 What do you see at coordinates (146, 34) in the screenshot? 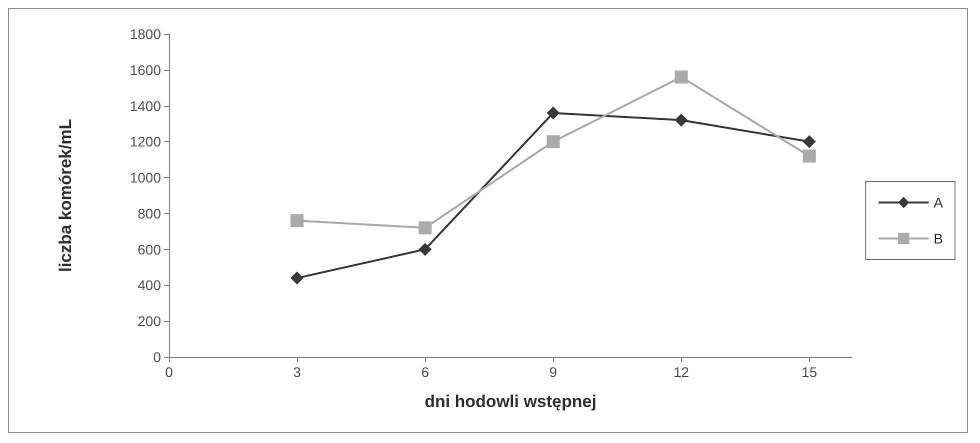
I see `y-tick-label: 1800` at bounding box center [146, 34].